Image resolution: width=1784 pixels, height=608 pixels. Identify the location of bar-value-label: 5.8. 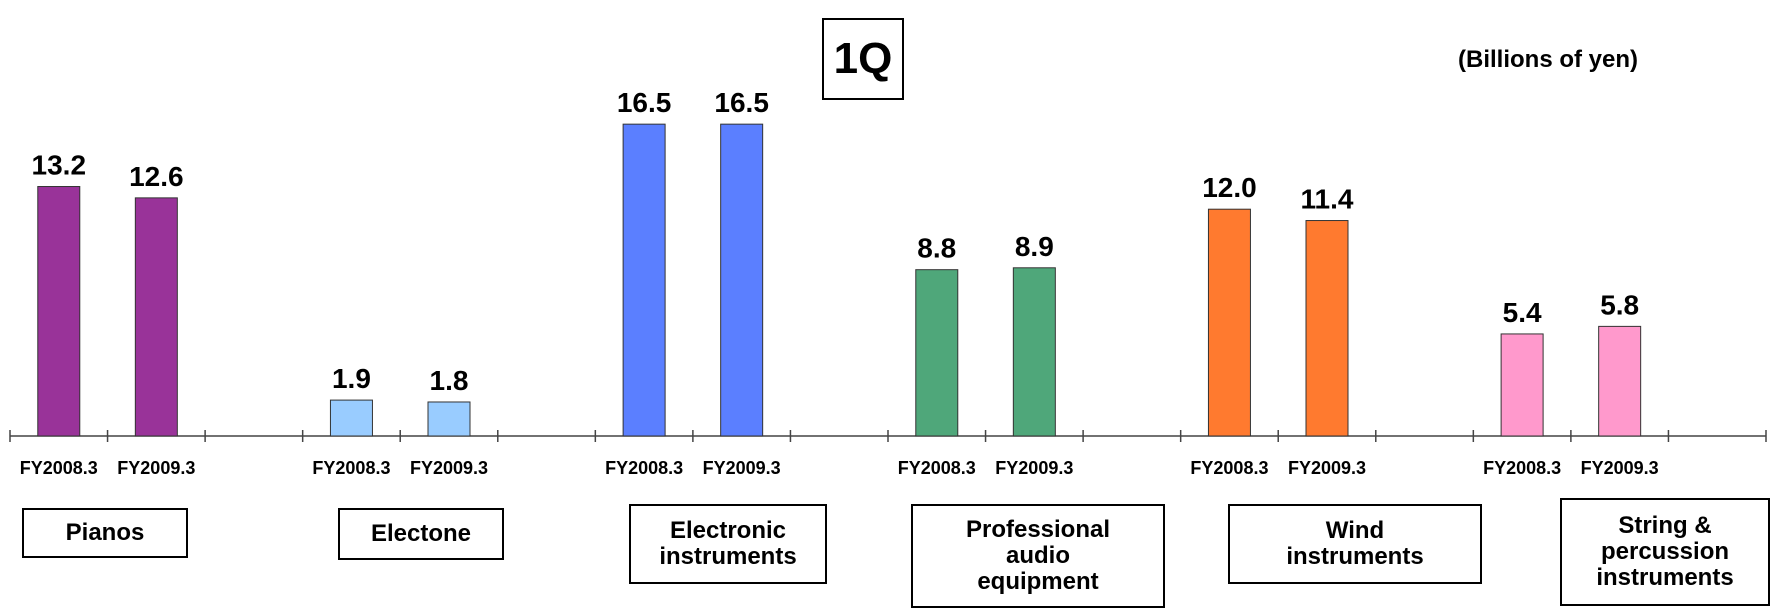
(1619, 304).